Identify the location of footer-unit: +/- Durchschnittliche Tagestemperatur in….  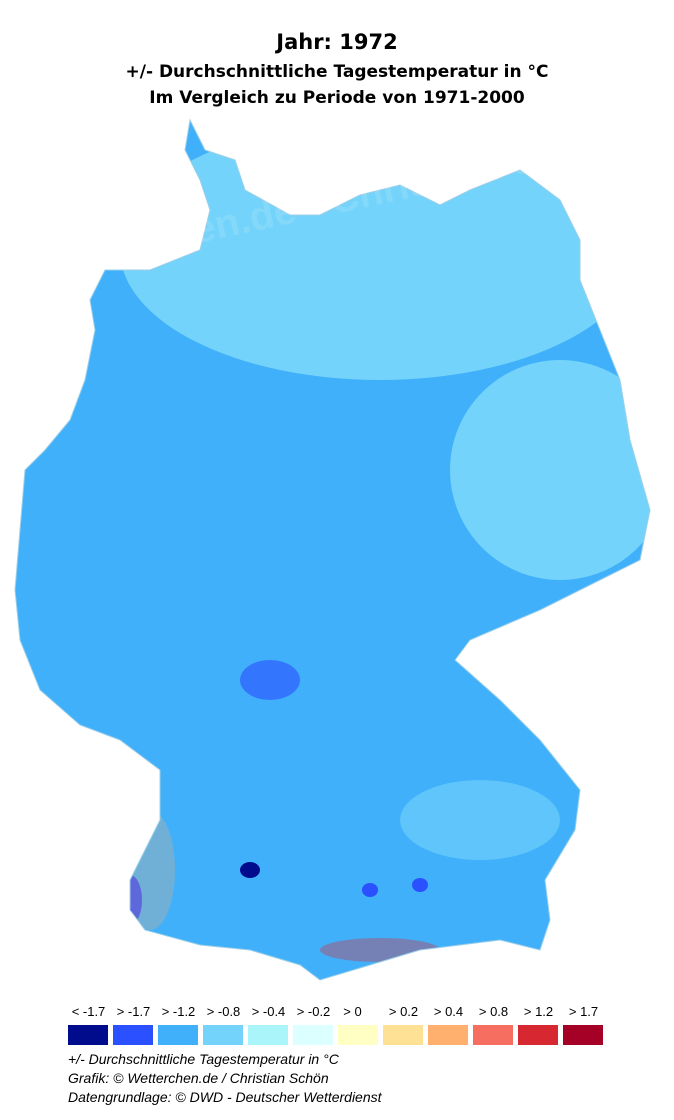
(203, 1059).